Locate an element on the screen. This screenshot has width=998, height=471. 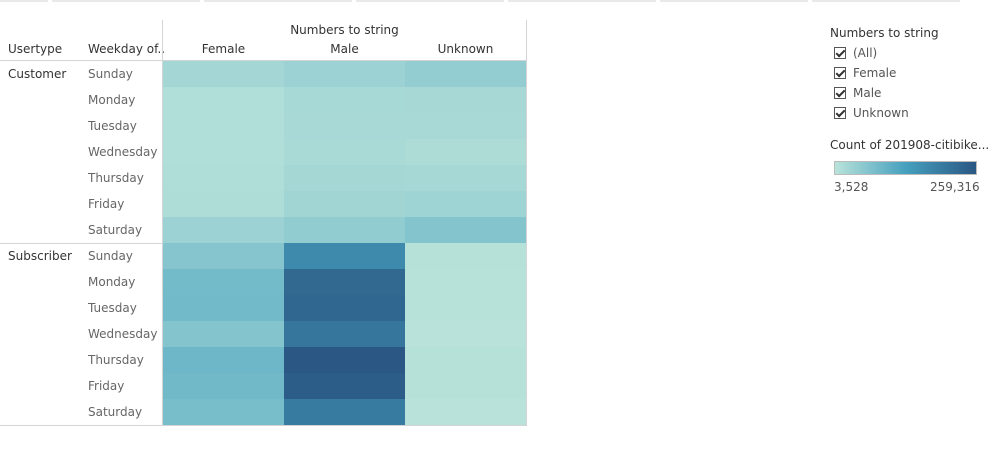
filter-item-unknown: Unknown is located at coordinates (871, 113).